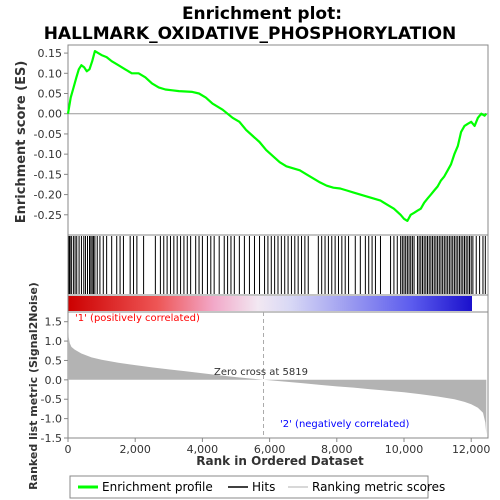  What do you see at coordinates (249, 487) in the screenshot?
I see `legend-frame` at bounding box center [249, 487].